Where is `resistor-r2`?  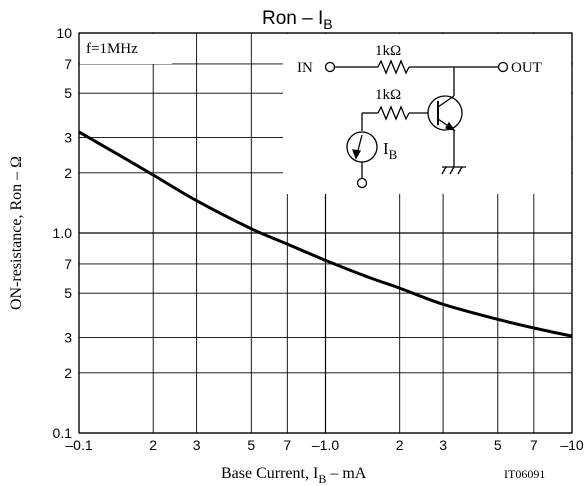 resistor-r2 is located at coordinates (393, 113).